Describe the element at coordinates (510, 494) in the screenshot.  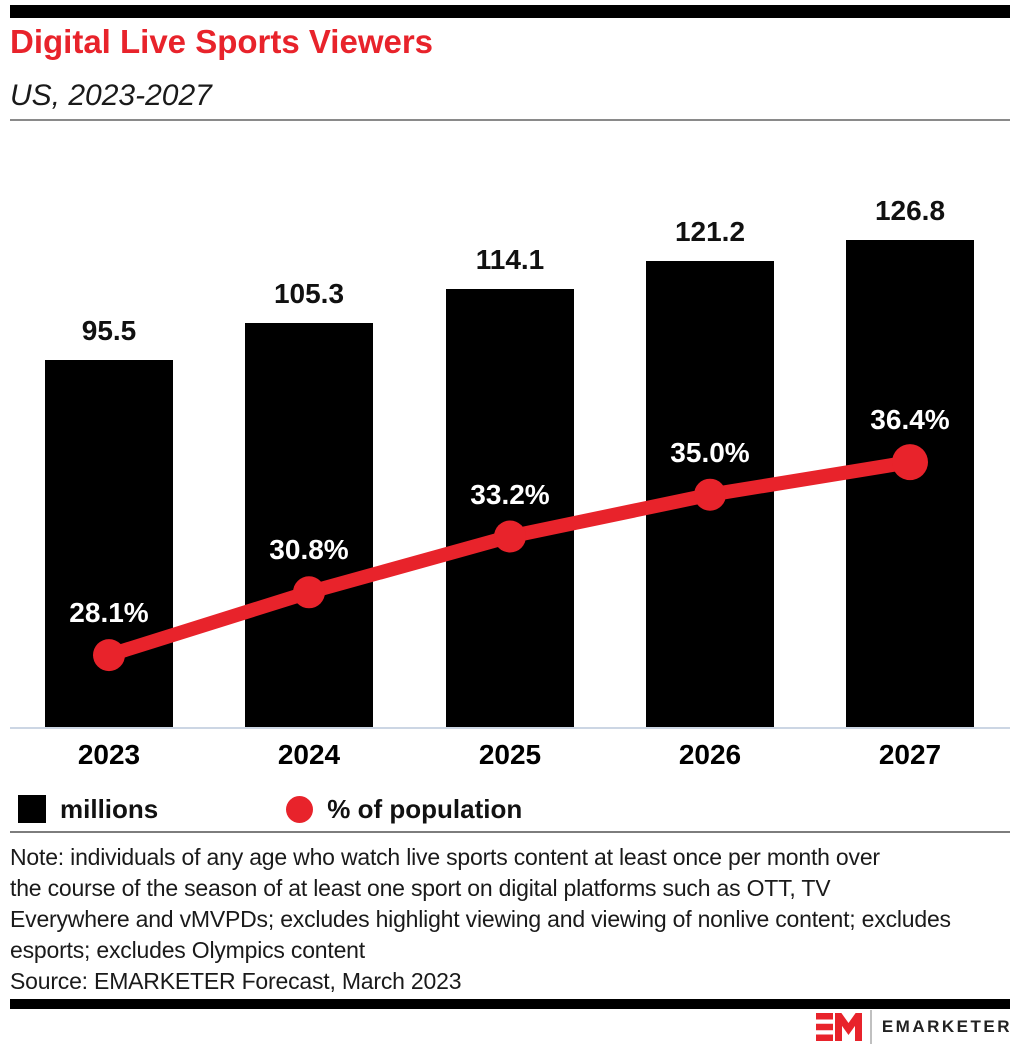
I see `pct-label-2025: 33.2%` at that location.